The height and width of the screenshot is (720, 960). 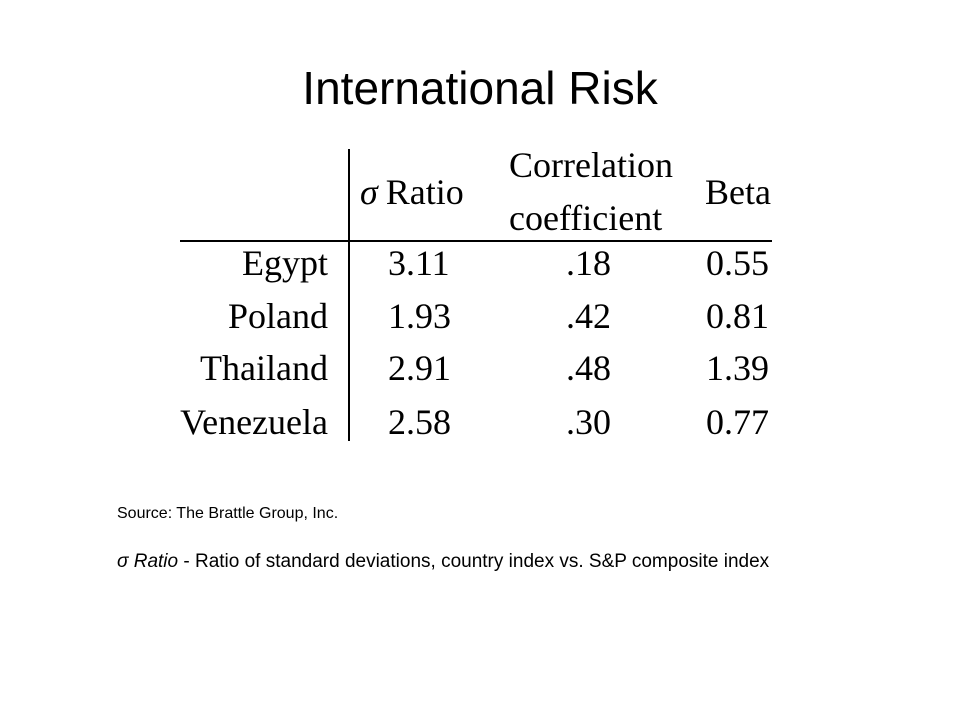 I want to click on row-country: Poland, so click(x=277, y=316).